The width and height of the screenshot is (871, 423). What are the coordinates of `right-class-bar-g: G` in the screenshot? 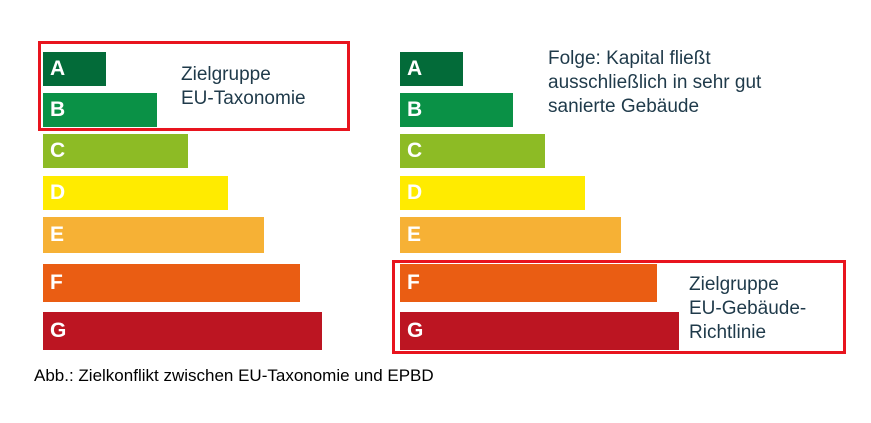 It's located at (539, 331).